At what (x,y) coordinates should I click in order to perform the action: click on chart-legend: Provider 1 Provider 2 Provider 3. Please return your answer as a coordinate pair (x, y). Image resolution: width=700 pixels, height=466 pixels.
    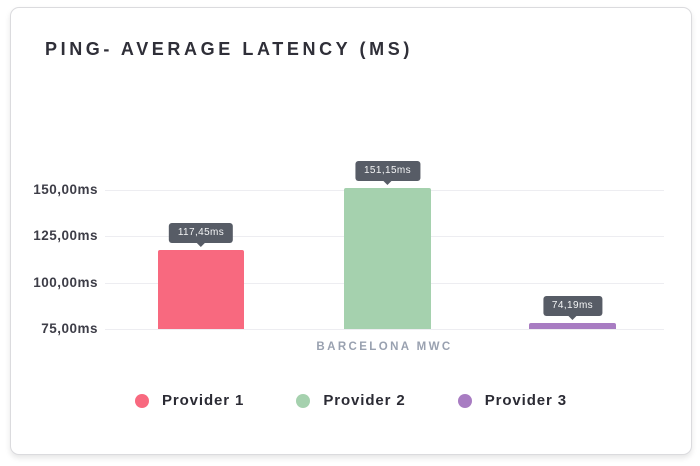
    Looking at the image, I should click on (351, 400).